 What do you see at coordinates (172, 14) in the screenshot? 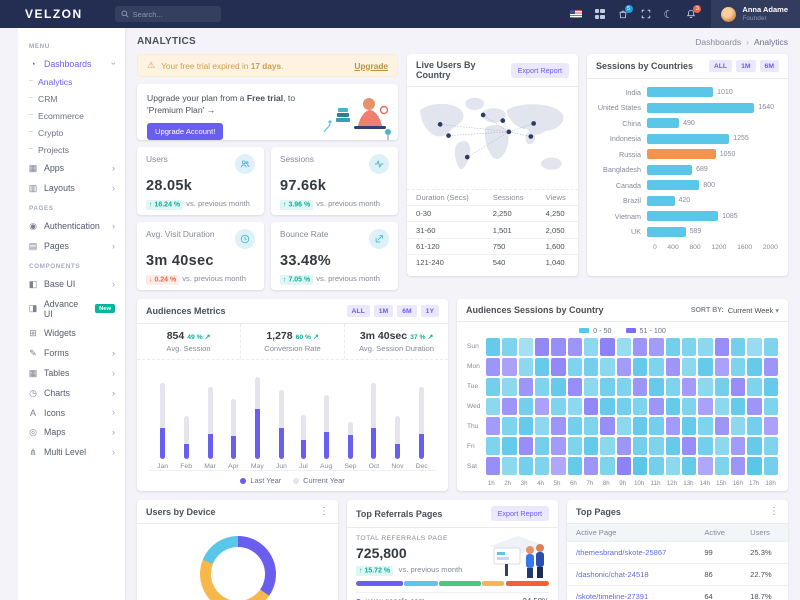
I see `search-input` at bounding box center [172, 14].